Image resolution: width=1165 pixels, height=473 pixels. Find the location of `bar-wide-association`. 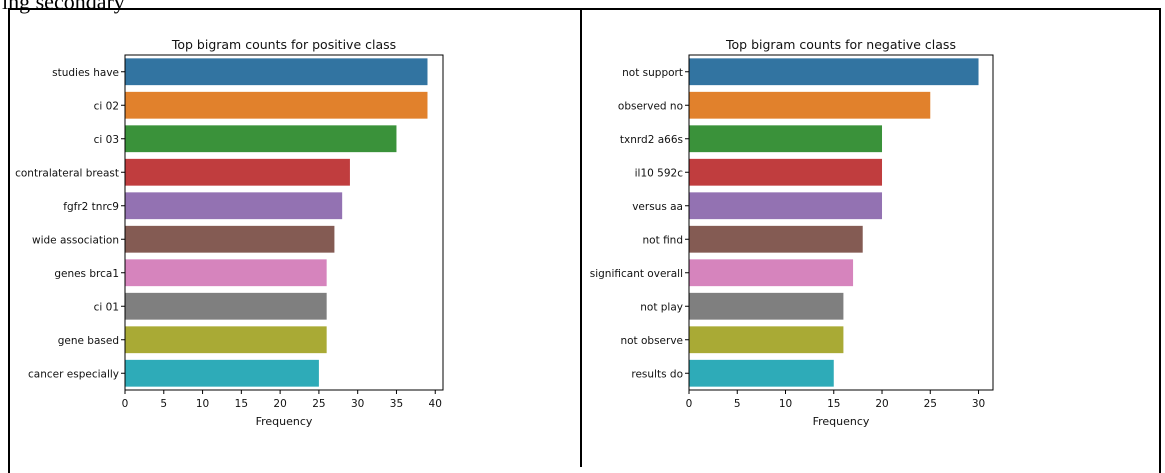

bar-wide-association is located at coordinates (230, 239).